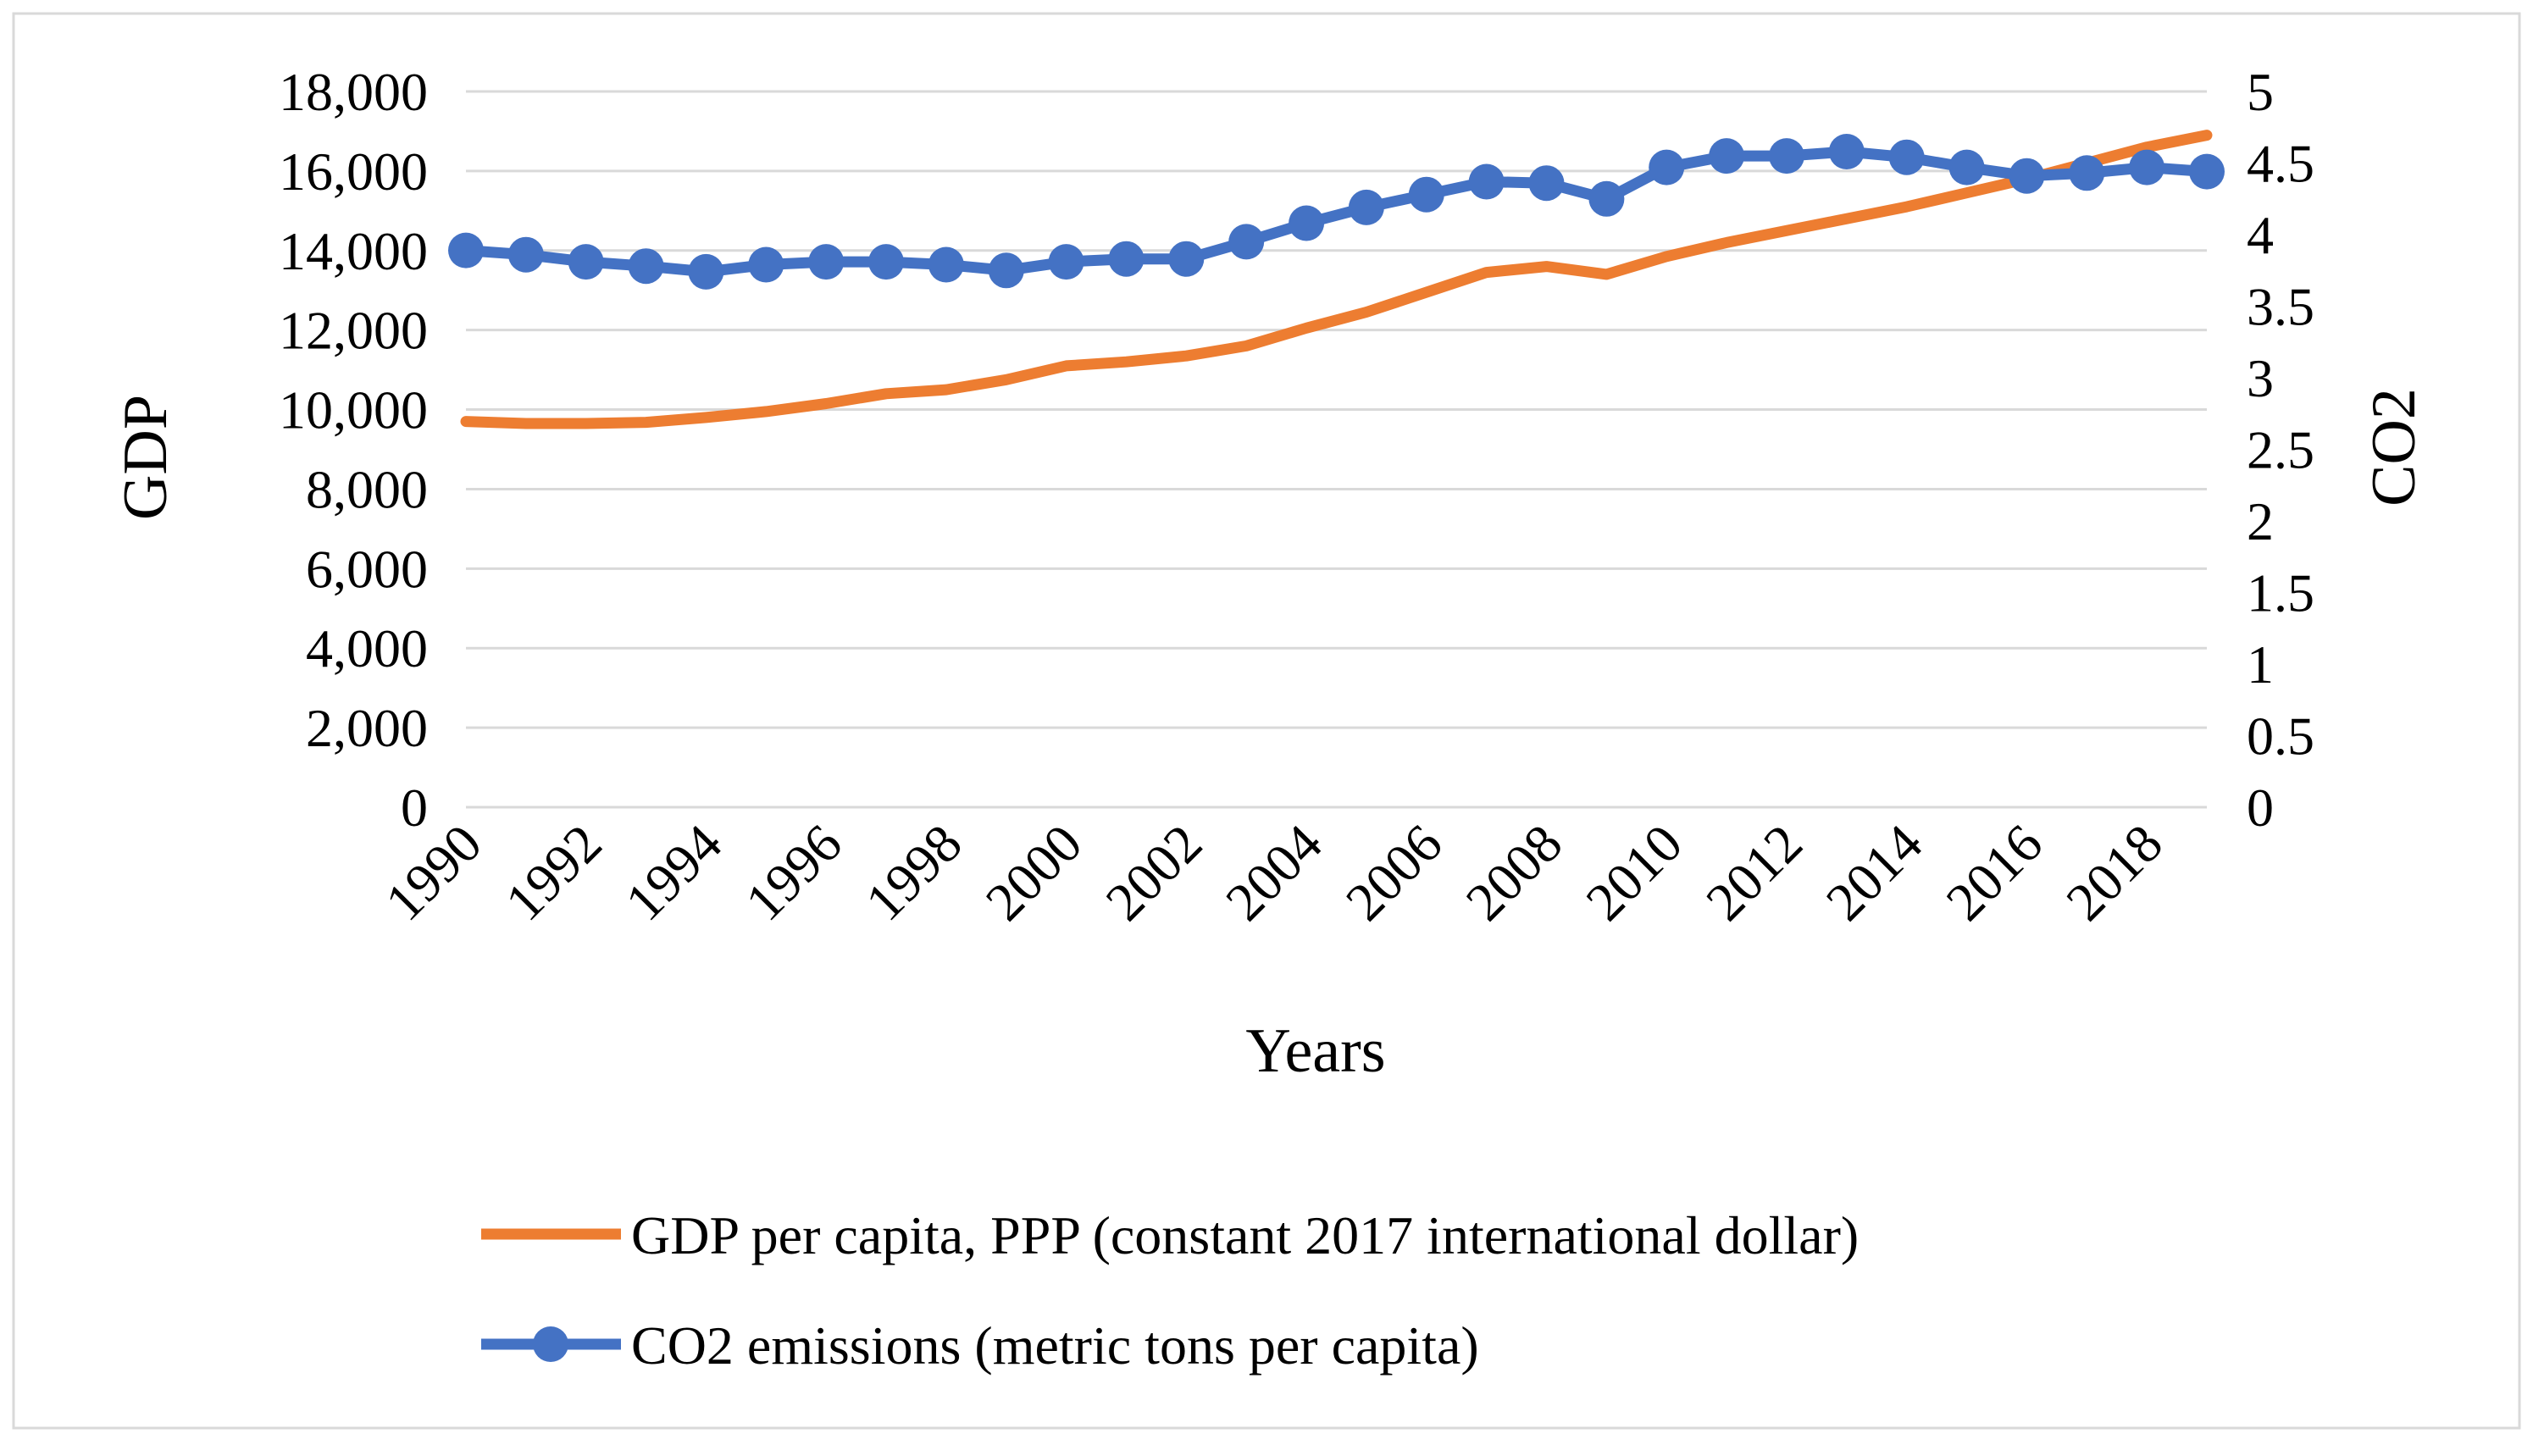  I want to click on x-axis-title: Years, so click(1315, 1051).